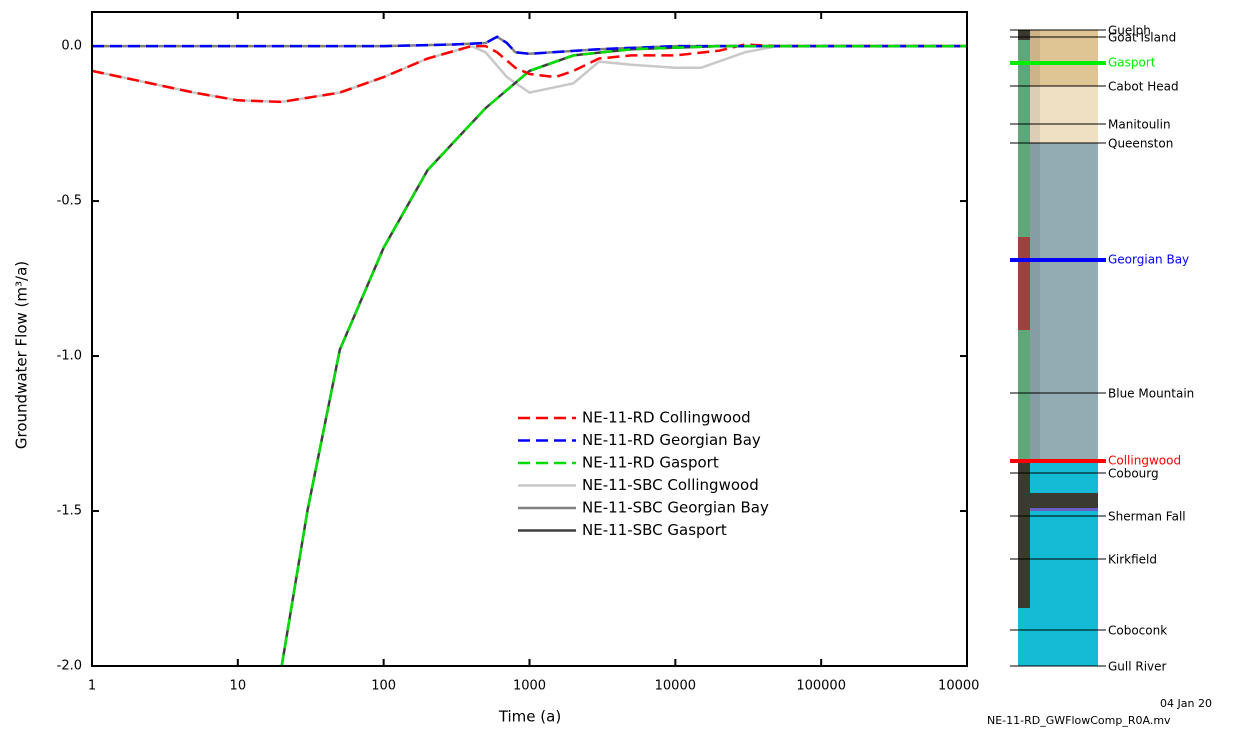 The image size is (1241, 740). I want to click on x-tick-label: 1000, so click(529, 686).